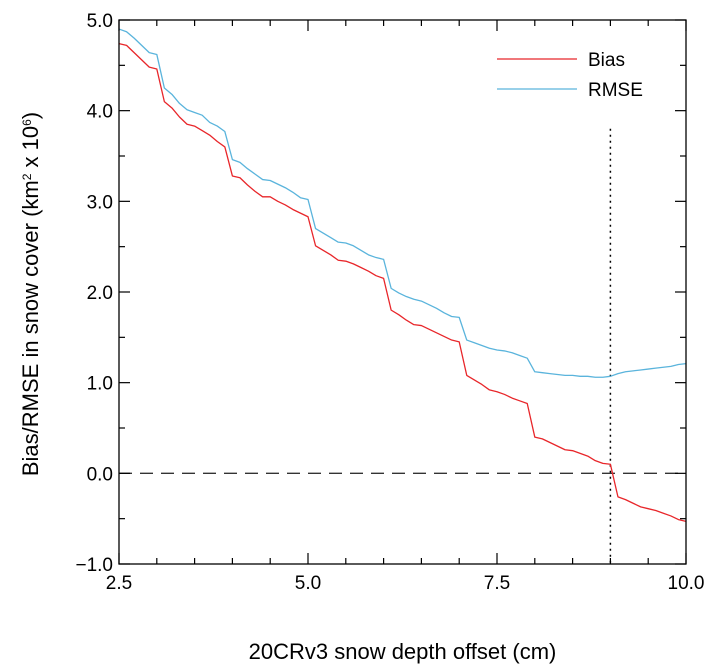  I want to click on y-tick-label: −1.0, so click(94, 565).